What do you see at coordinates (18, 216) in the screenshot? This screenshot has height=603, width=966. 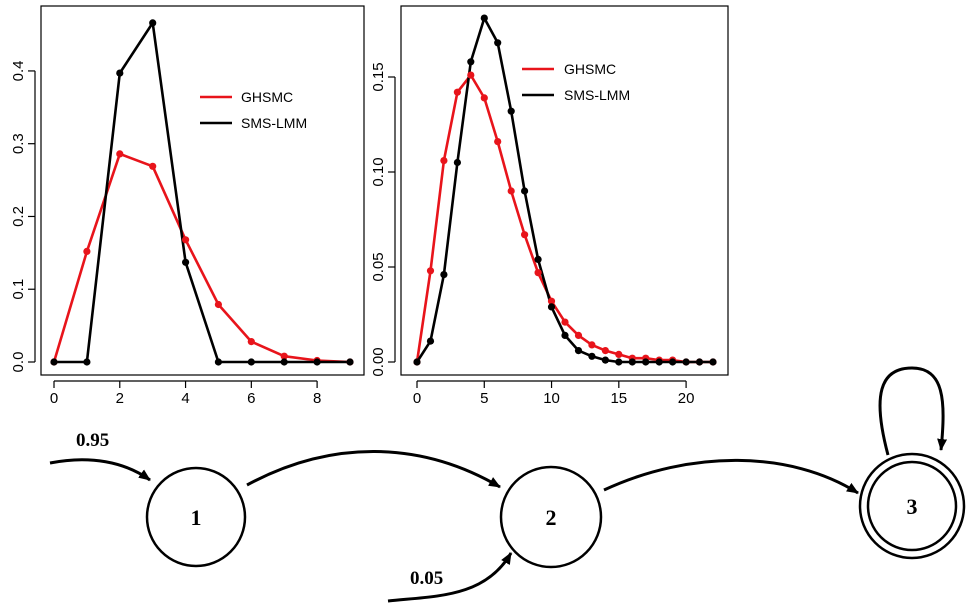 I see `y-tick-label: 0.2` at bounding box center [18, 216].